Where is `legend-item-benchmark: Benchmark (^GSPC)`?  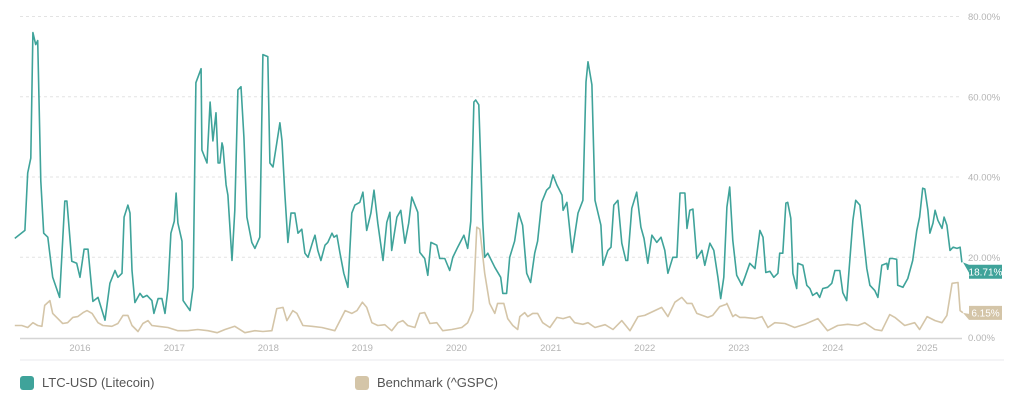 legend-item-benchmark: Benchmark (^GSPC) is located at coordinates (426, 382).